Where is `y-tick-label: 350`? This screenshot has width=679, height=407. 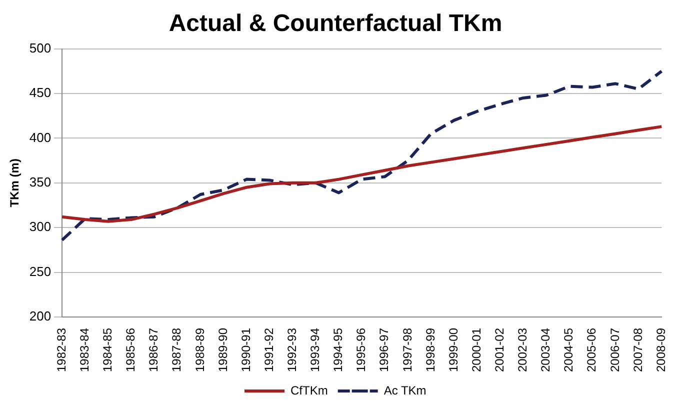
y-tick-label: 350 is located at coordinates (40, 182).